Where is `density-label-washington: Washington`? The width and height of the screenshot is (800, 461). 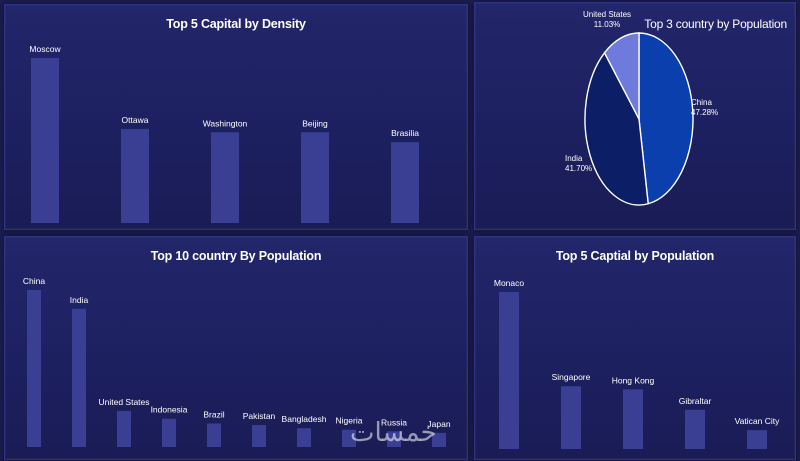 density-label-washington: Washington is located at coordinates (225, 123).